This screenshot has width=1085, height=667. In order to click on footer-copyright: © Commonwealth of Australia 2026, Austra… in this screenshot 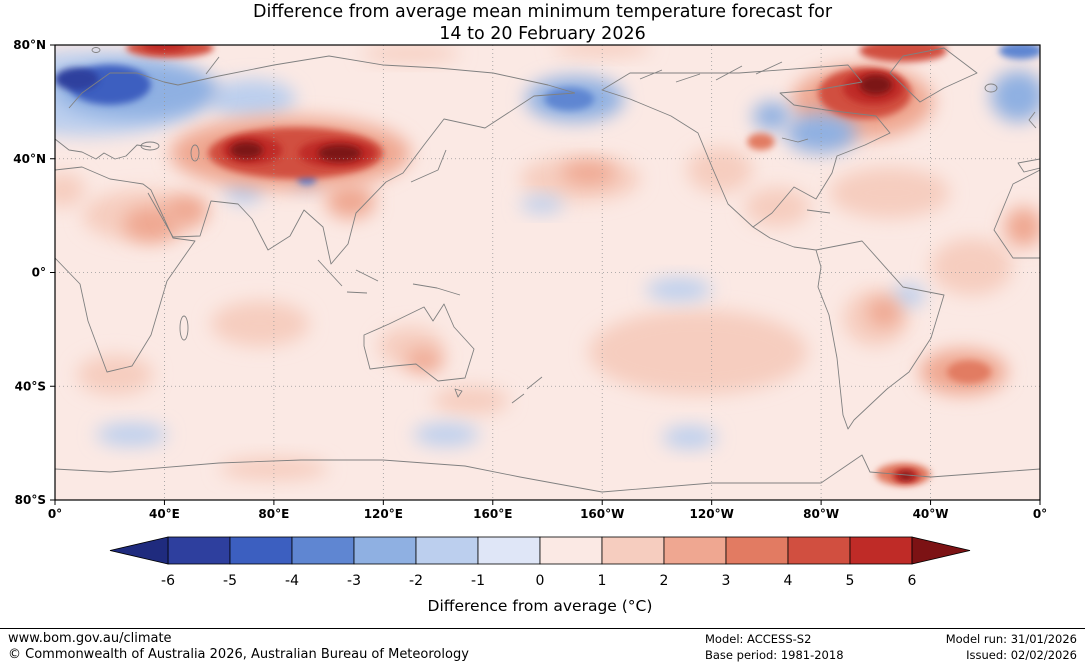, I will do `click(238, 654)`.